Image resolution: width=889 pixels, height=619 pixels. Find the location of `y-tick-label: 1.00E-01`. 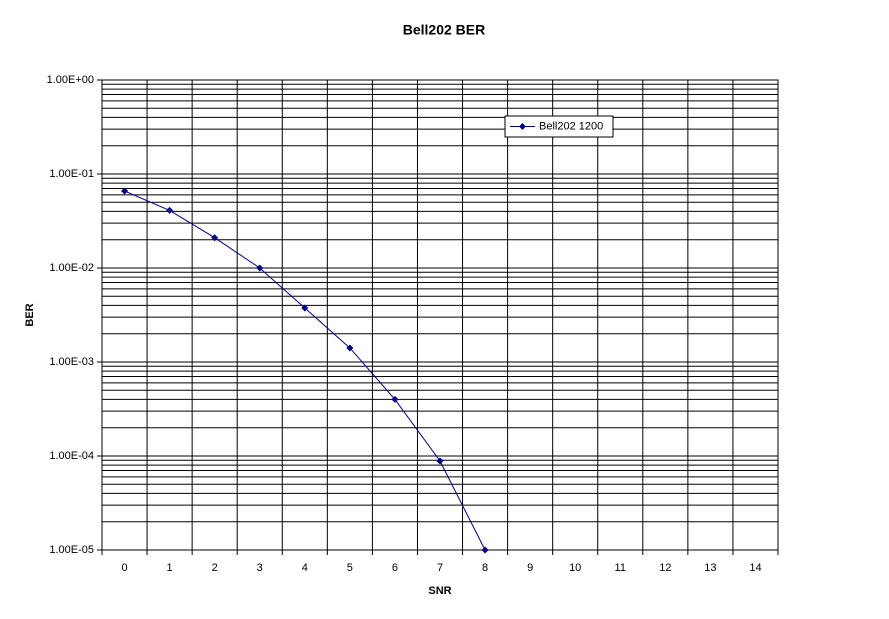

y-tick-label: 1.00E-01 is located at coordinates (71, 174).